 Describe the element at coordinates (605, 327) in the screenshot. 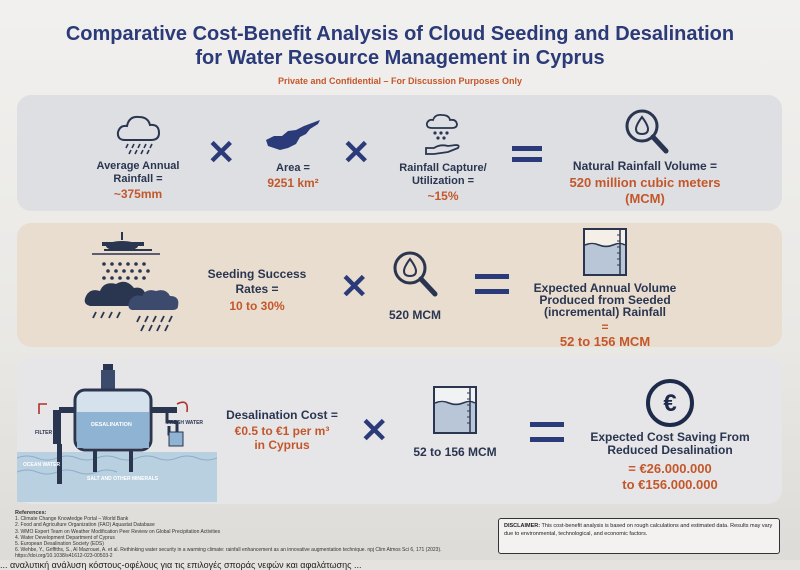

I see `seeded-rainfall-equals: =` at that location.